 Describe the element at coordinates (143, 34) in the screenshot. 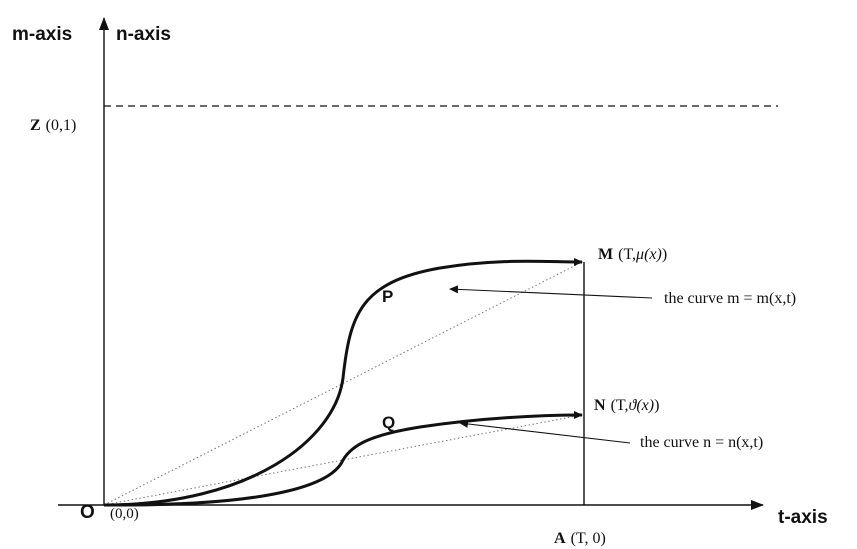

I see `n-axis-label: n-axis` at that location.